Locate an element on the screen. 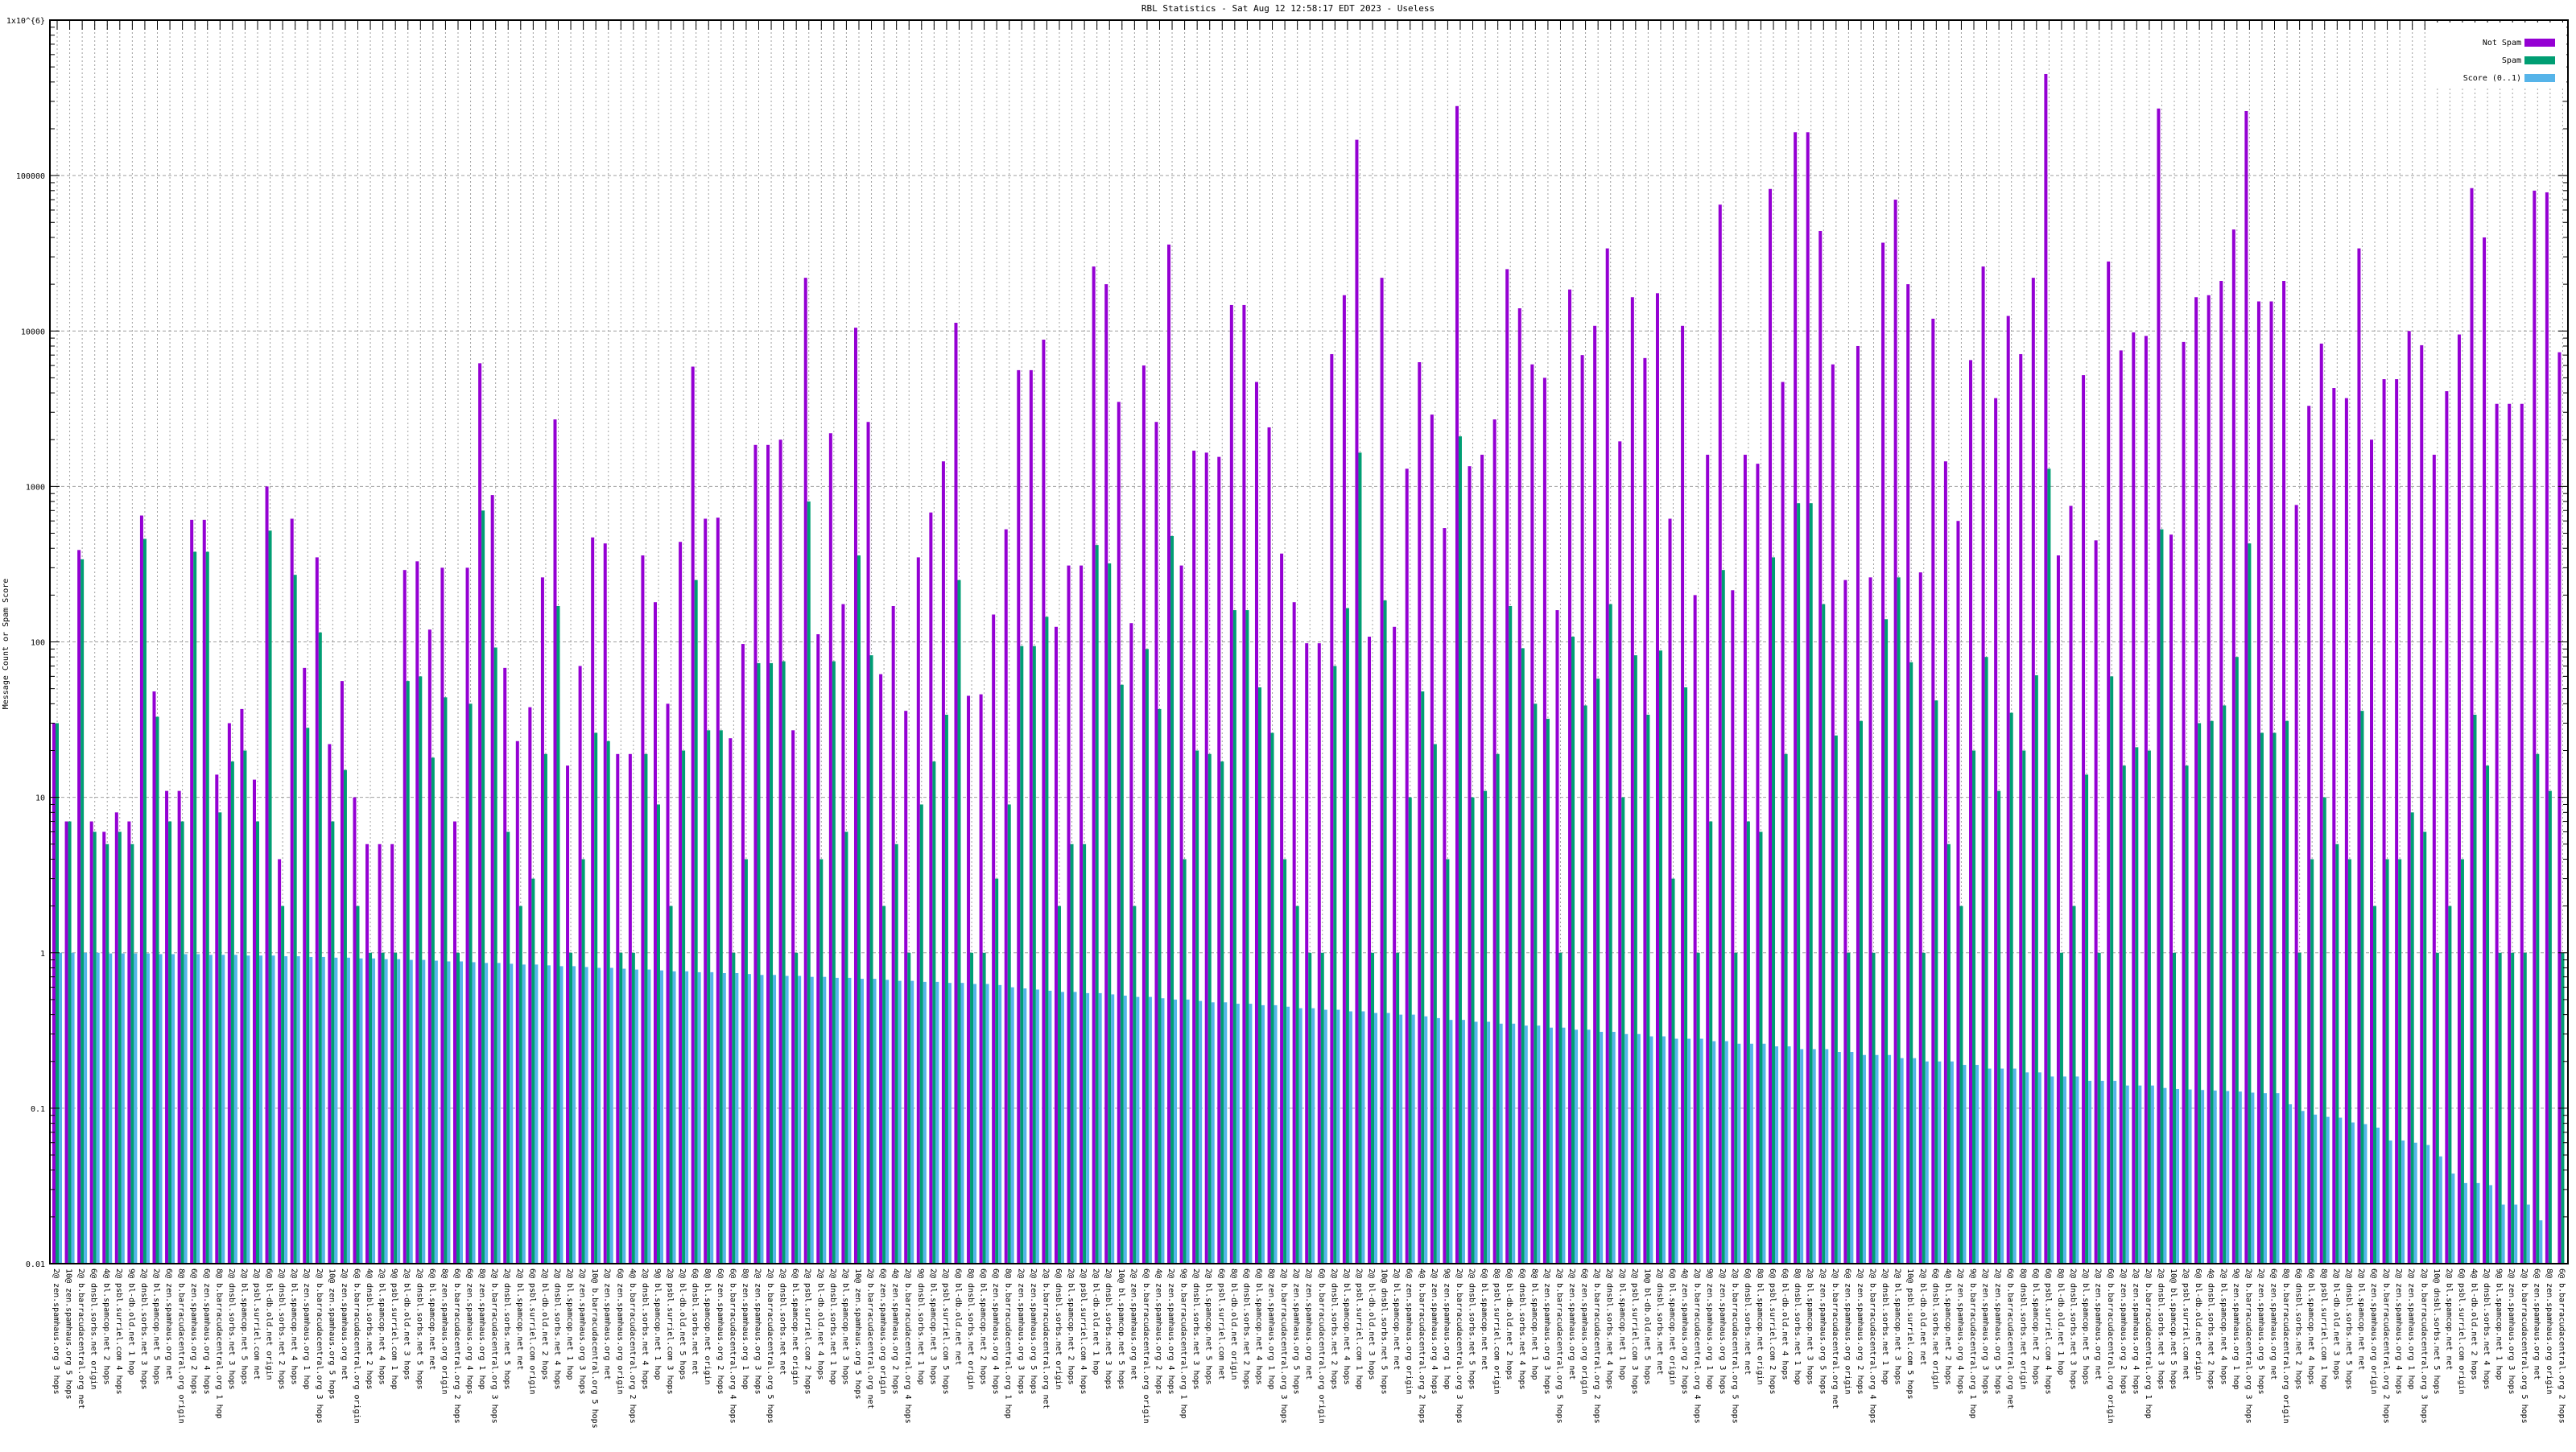  x-tick-label: 2@ bl.spamcop.net 5 hops is located at coordinates (1208, 1326).